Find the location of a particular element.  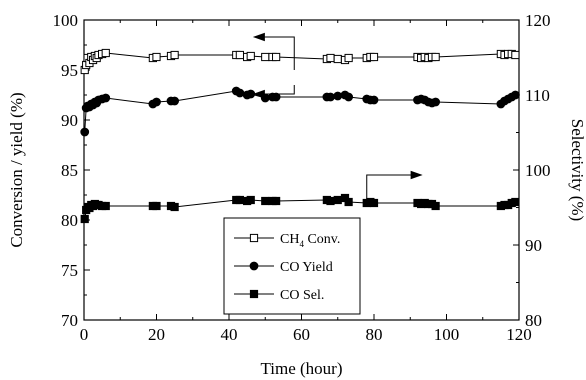

x-axis-title: Time (hour) is located at coordinates (301, 368).